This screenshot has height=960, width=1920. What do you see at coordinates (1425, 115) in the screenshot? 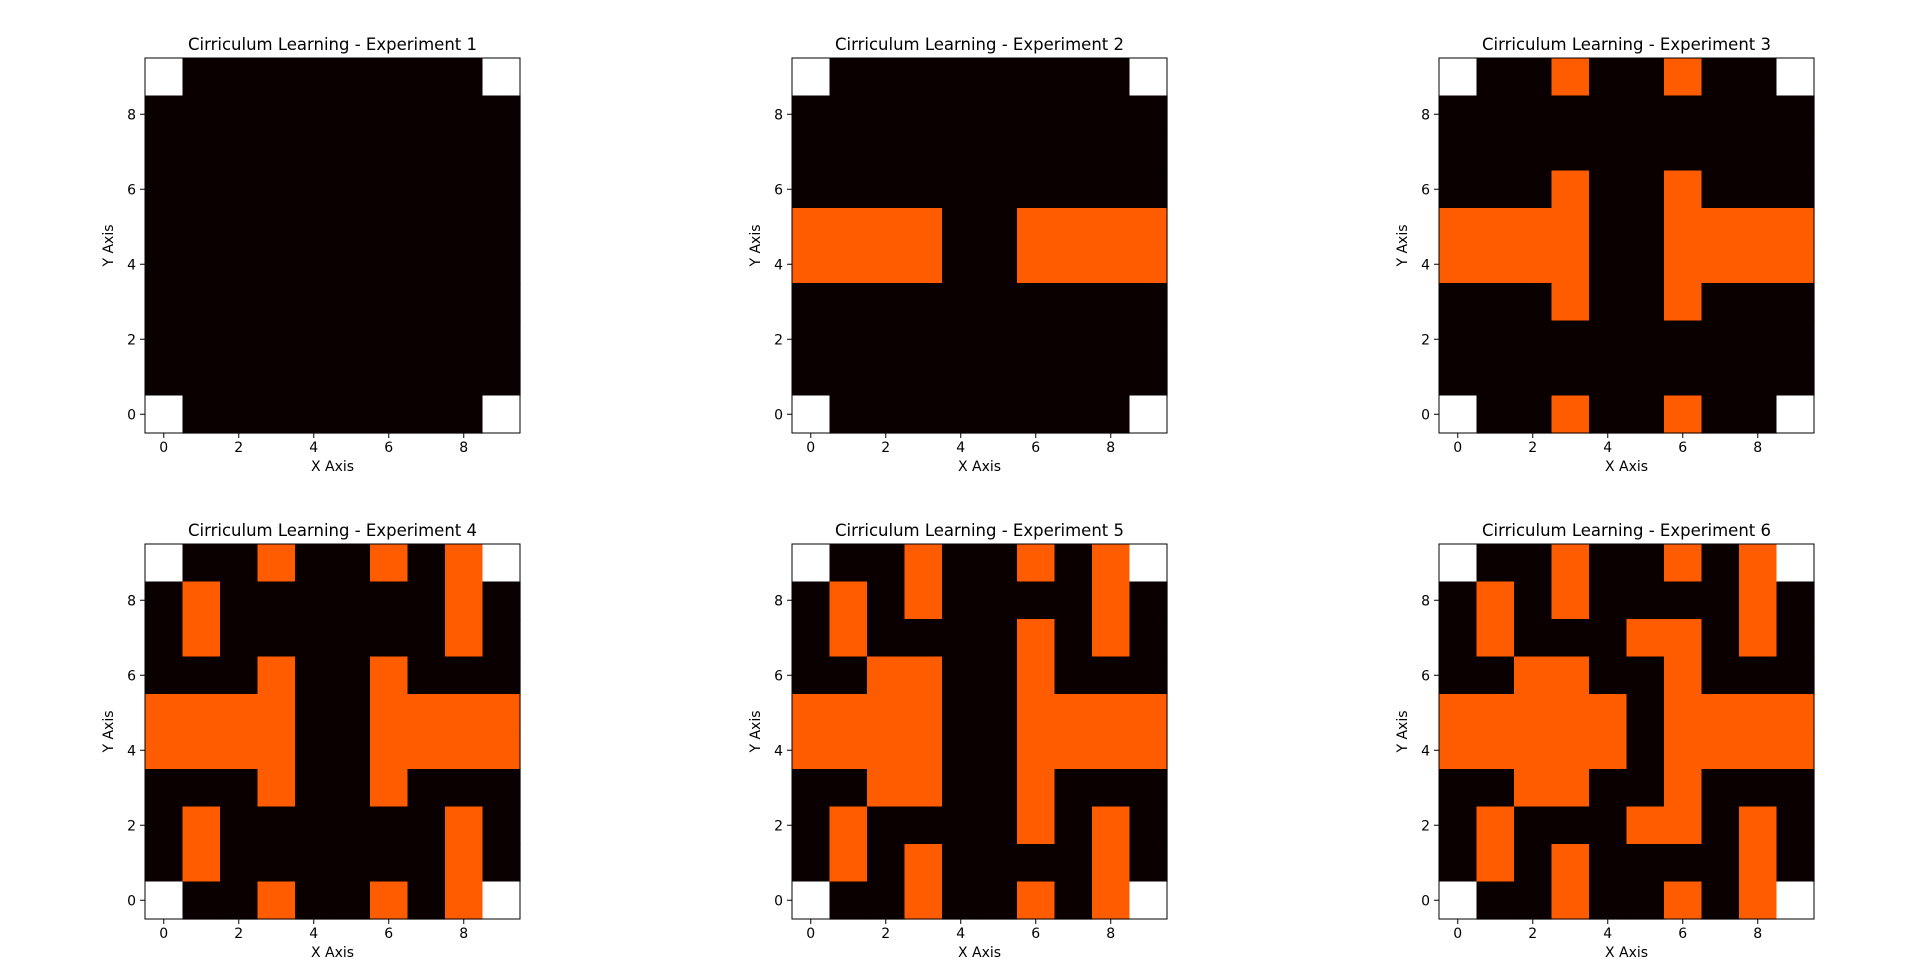
I see `y-tick-label: 8` at bounding box center [1425, 115].